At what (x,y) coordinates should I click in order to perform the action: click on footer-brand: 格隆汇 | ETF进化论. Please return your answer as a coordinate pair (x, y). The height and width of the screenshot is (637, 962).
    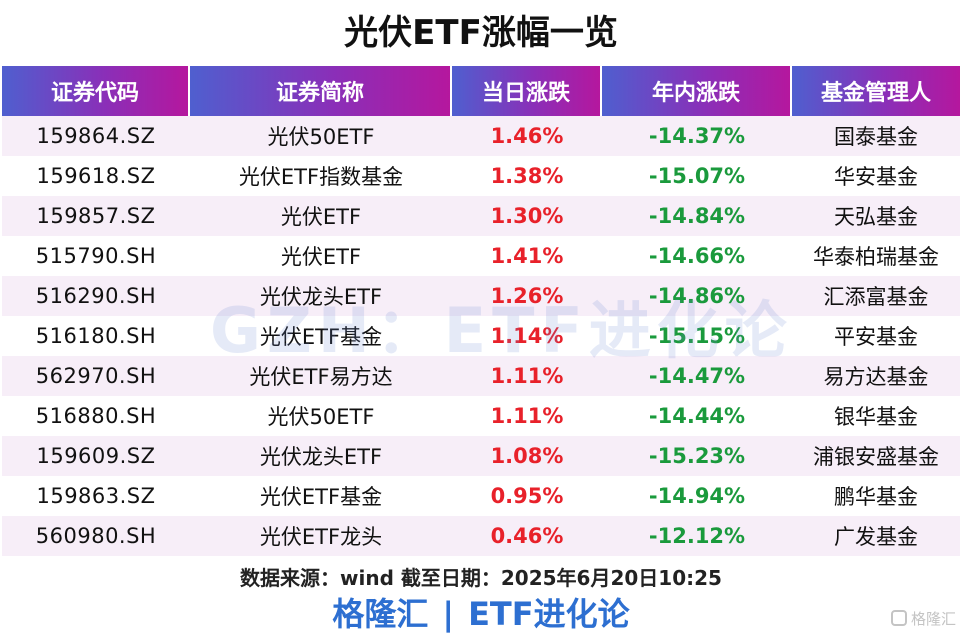
    Looking at the image, I should click on (481, 614).